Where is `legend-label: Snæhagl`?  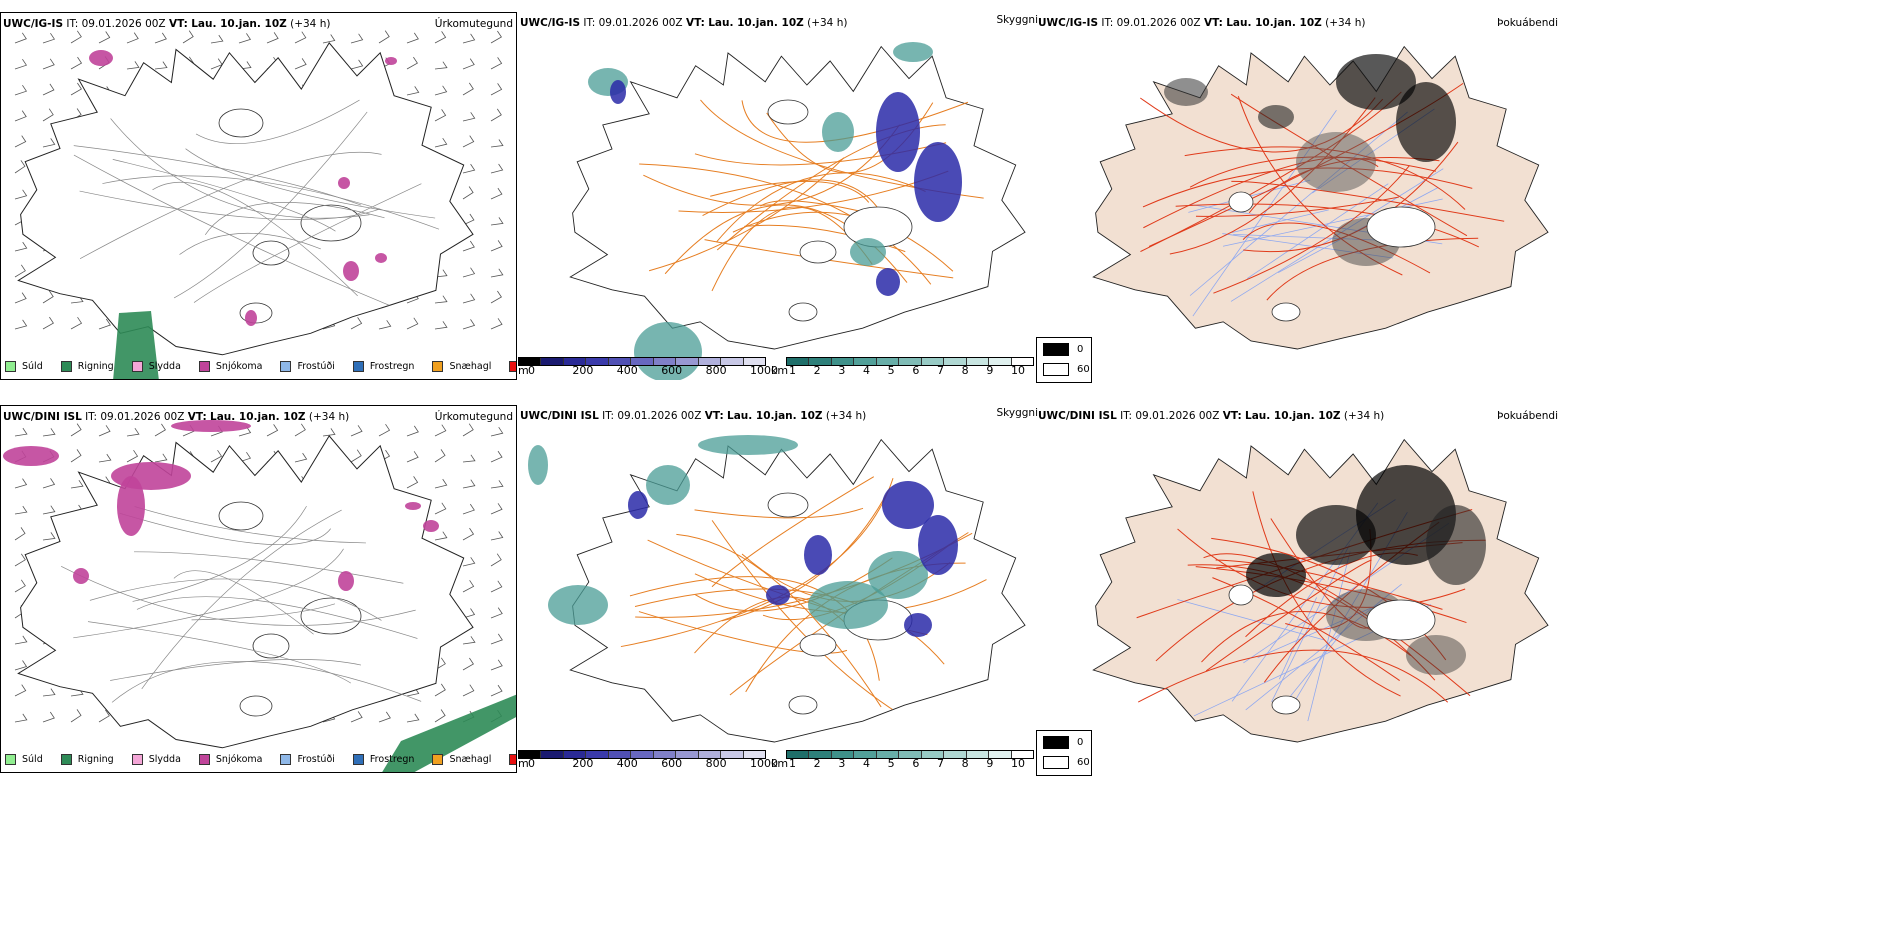 legend-label: Snæhagl is located at coordinates (470, 366).